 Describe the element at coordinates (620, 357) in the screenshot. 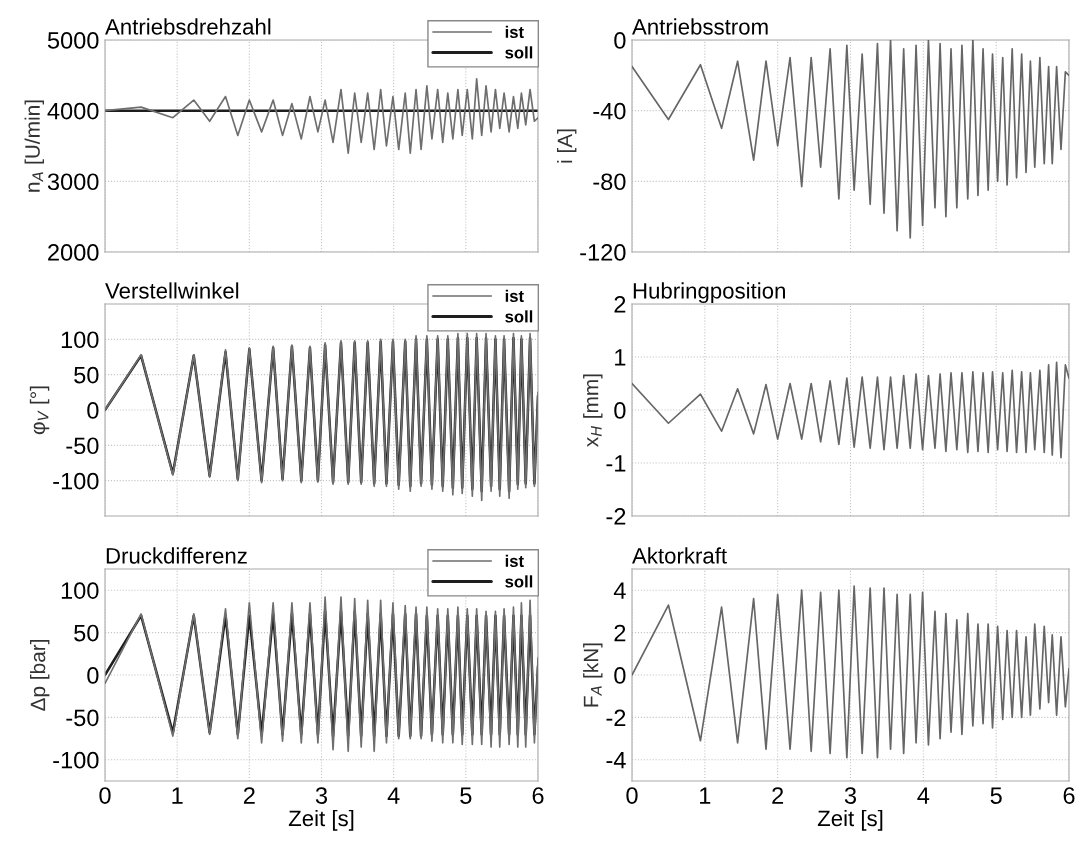

I see `y-tick-label: 1` at that location.